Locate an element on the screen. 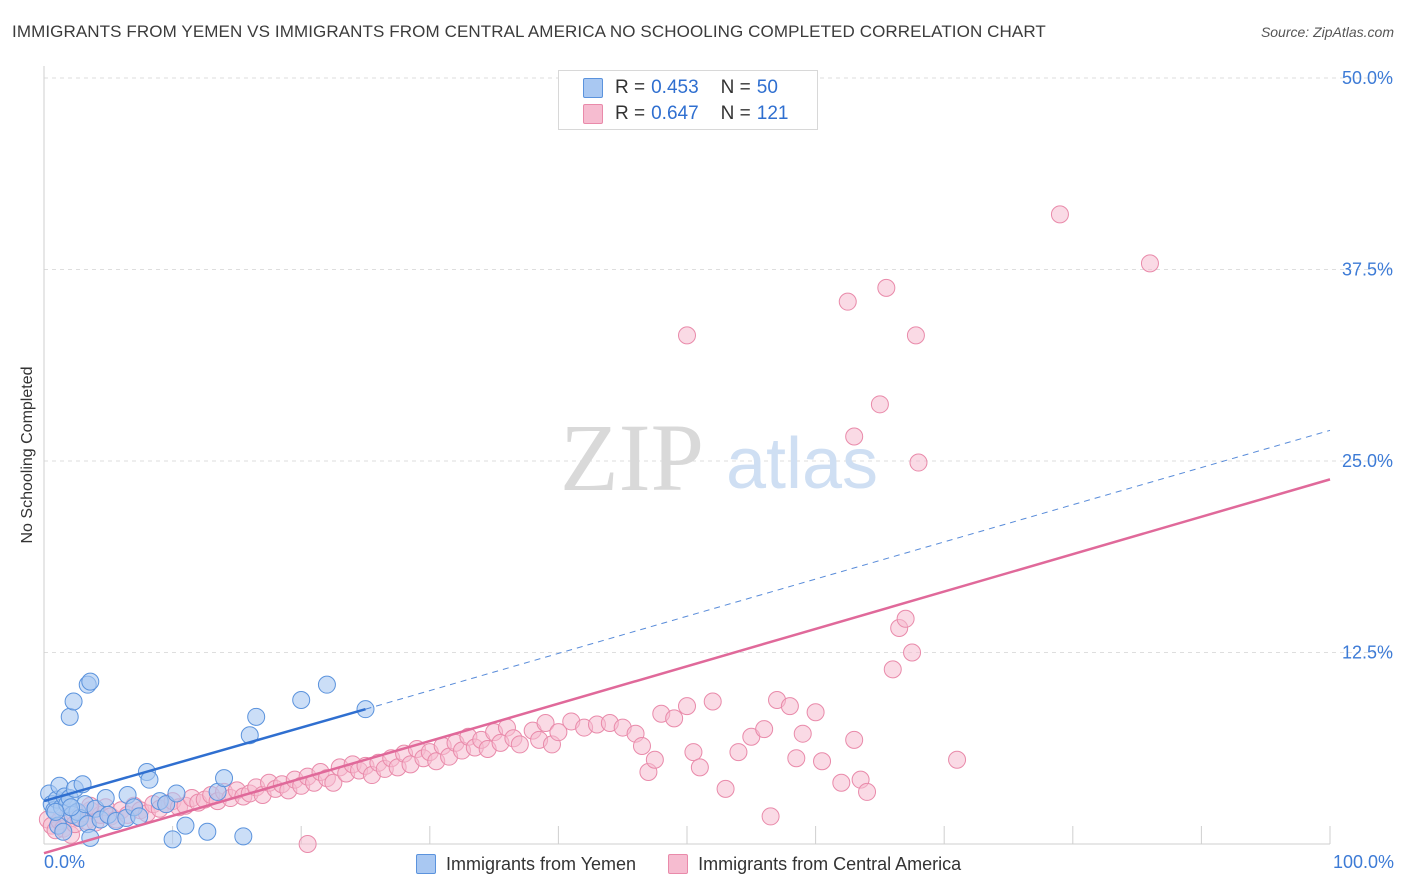 The height and width of the screenshot is (892, 1406). stats-legend: R = 0.453 N = 50 R = 0.647 N = 121 is located at coordinates (688, 100).